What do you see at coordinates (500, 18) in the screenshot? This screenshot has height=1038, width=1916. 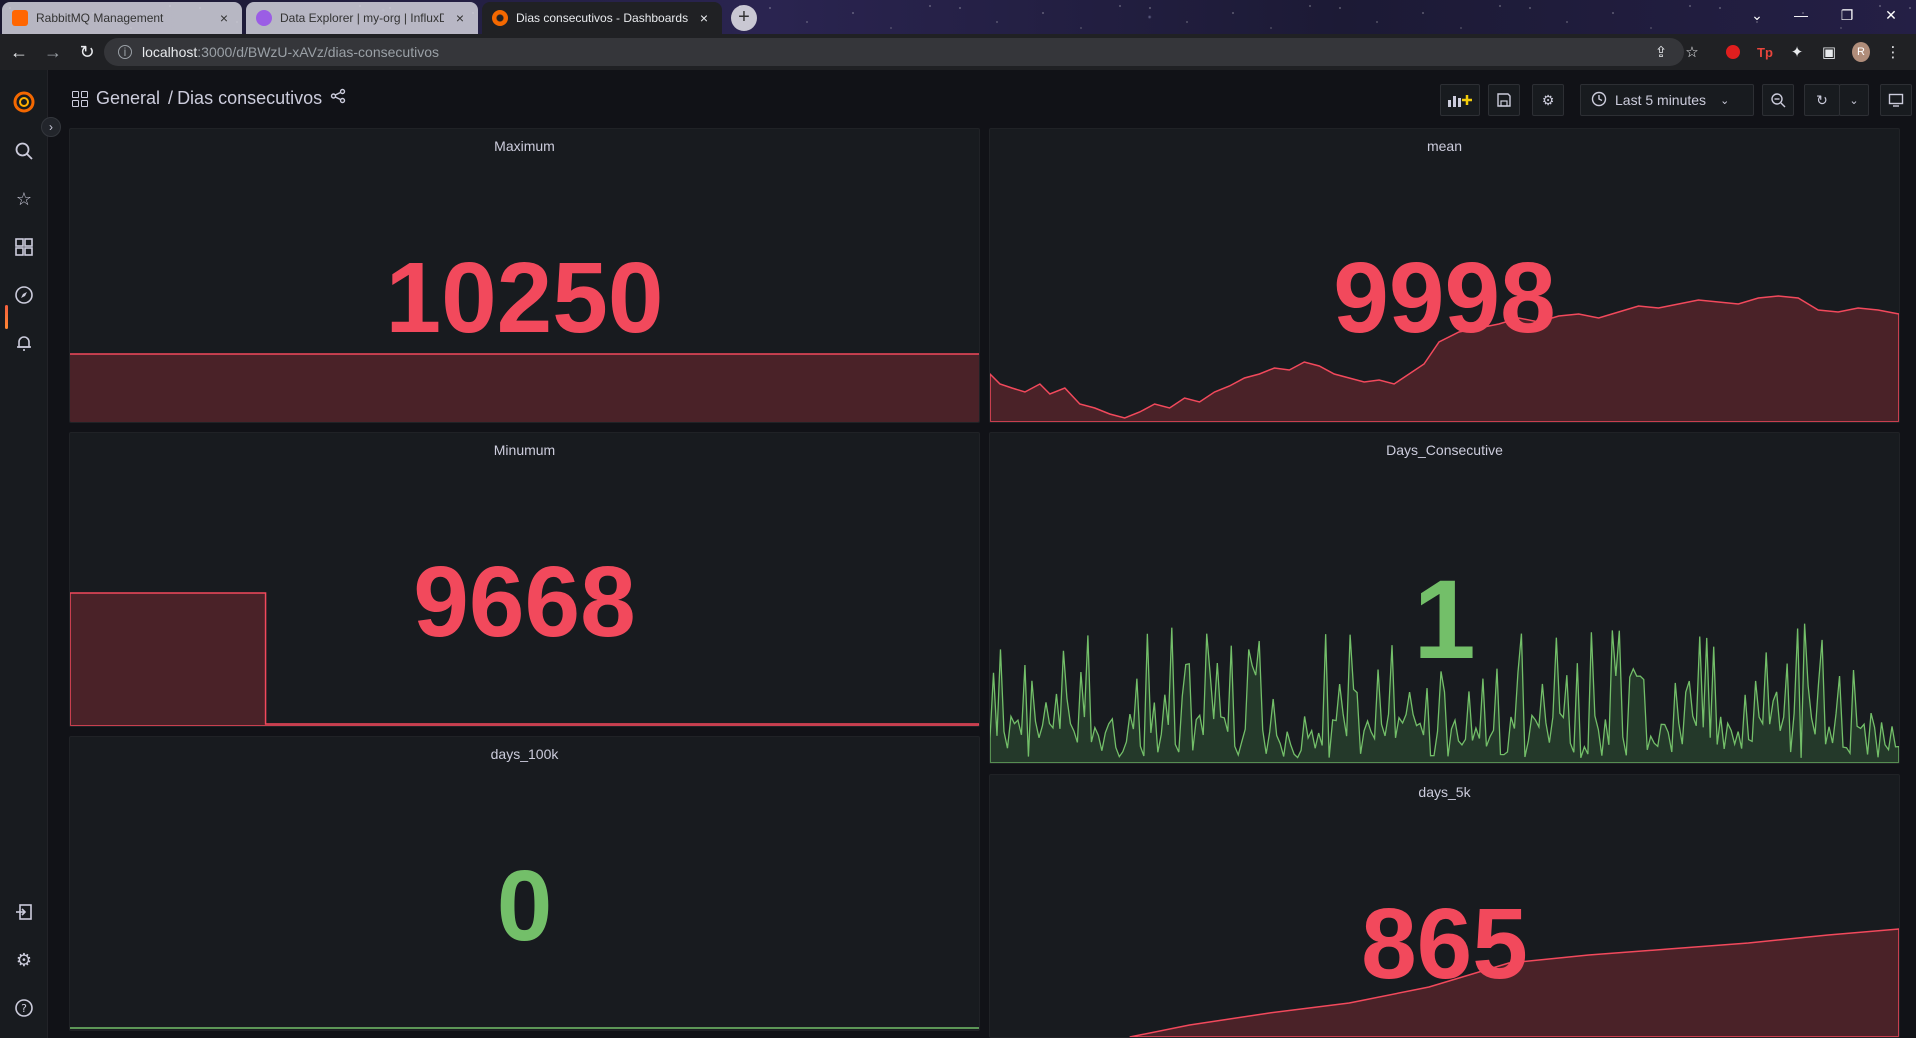 I see `grafana-icon` at bounding box center [500, 18].